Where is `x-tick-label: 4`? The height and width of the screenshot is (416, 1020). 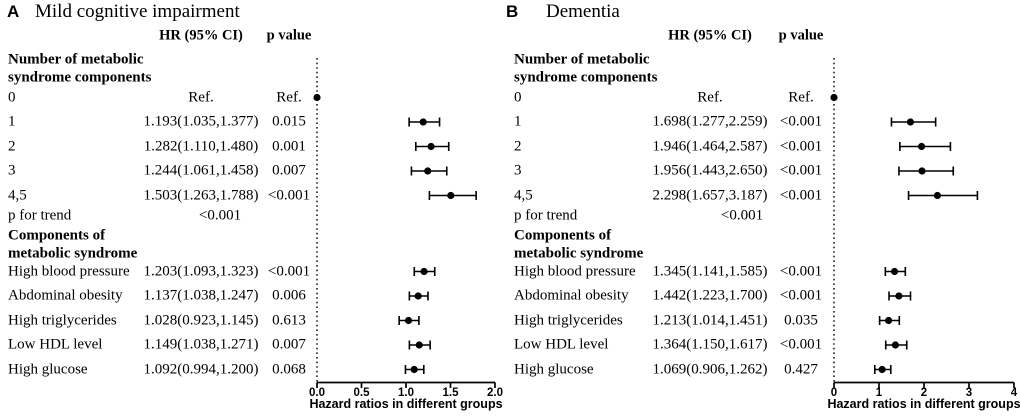 x-tick-label: 4 is located at coordinates (1014, 393).